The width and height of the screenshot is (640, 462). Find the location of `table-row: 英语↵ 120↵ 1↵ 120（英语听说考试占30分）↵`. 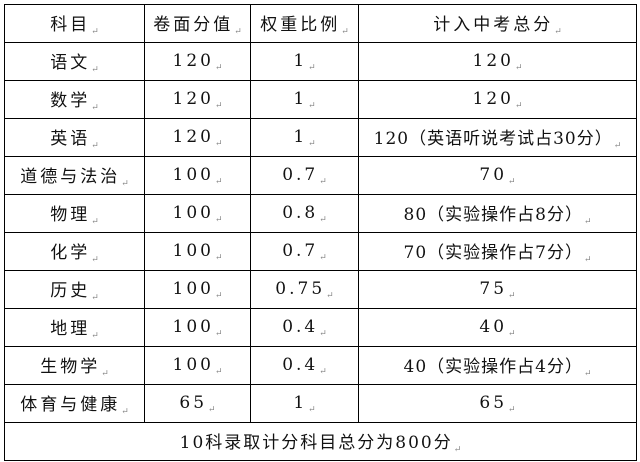

table-row: 英语↵ 120↵ 1↵ 120（英语听说考试占30分）↵ is located at coordinates (320, 137).